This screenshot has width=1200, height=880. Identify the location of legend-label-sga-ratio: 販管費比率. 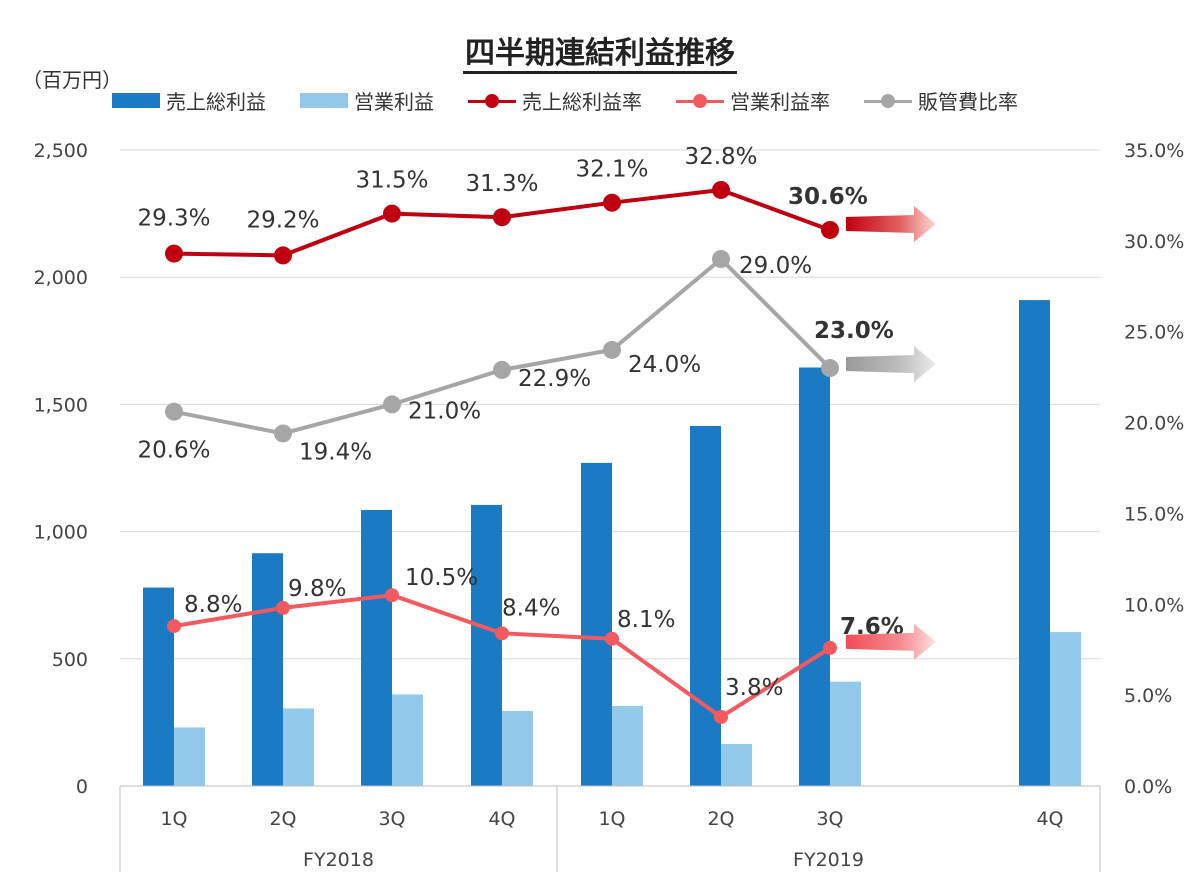
(968, 102).